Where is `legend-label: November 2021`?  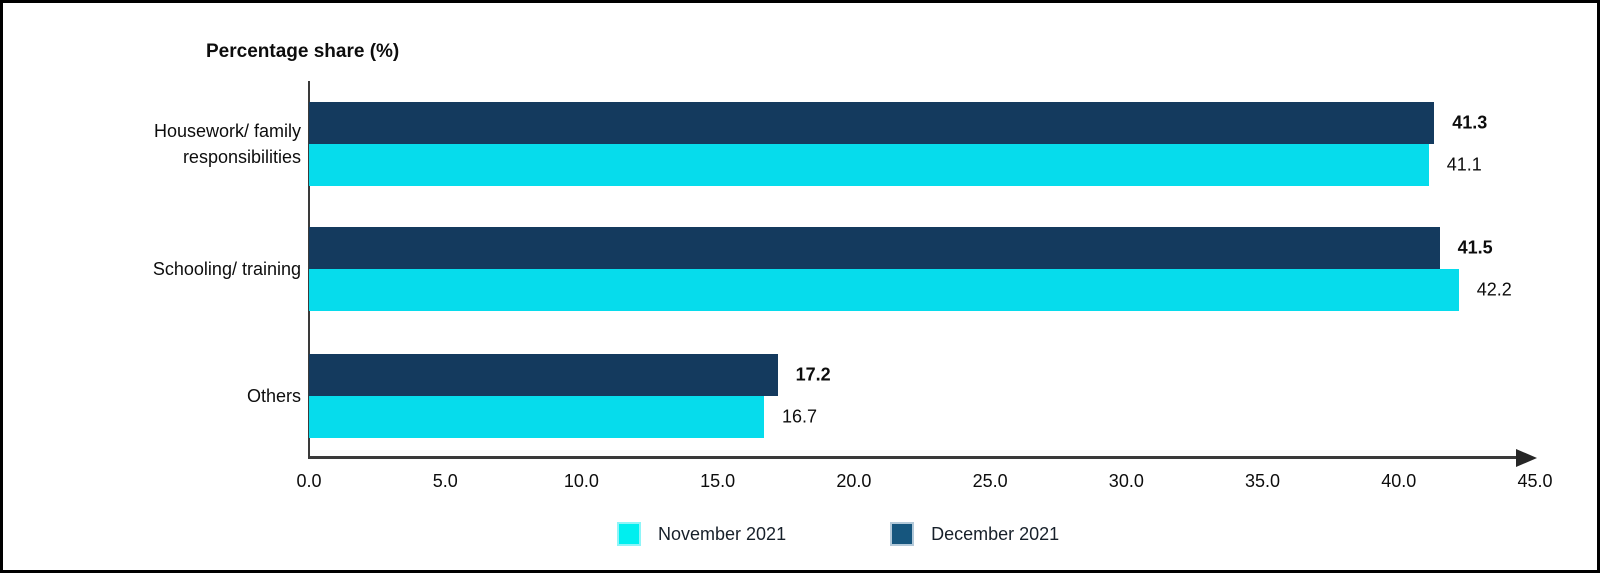 legend-label: November 2021 is located at coordinates (722, 533).